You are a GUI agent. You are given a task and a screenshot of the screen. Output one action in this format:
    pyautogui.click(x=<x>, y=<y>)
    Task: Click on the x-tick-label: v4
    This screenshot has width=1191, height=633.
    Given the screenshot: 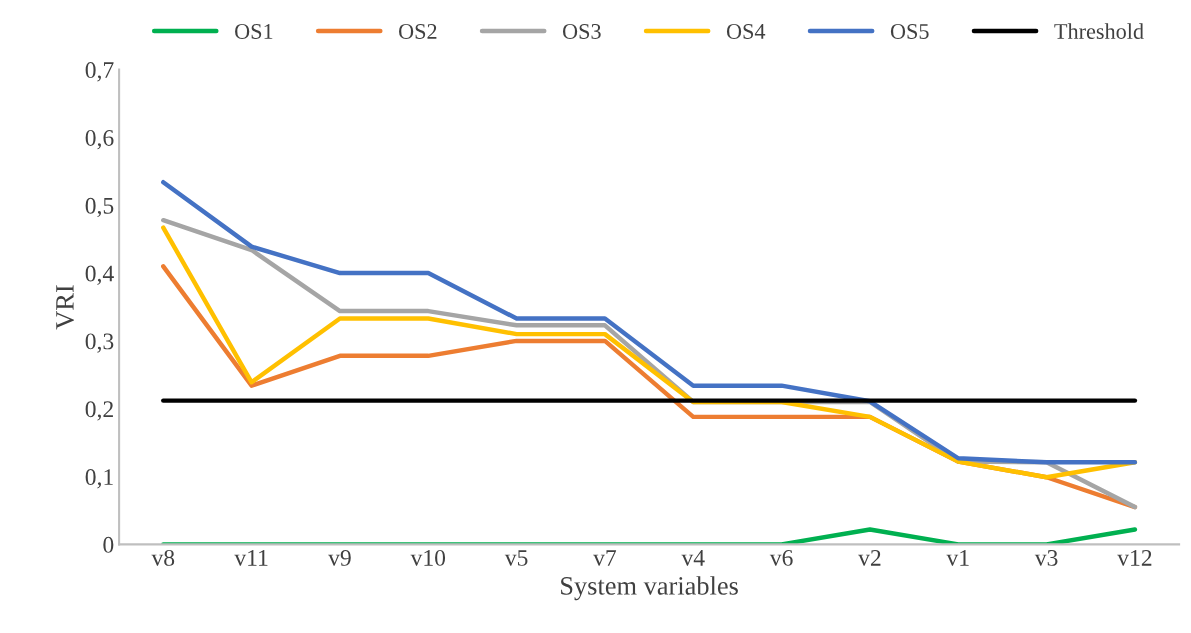 What is the action you would take?
    pyautogui.click(x=693, y=558)
    